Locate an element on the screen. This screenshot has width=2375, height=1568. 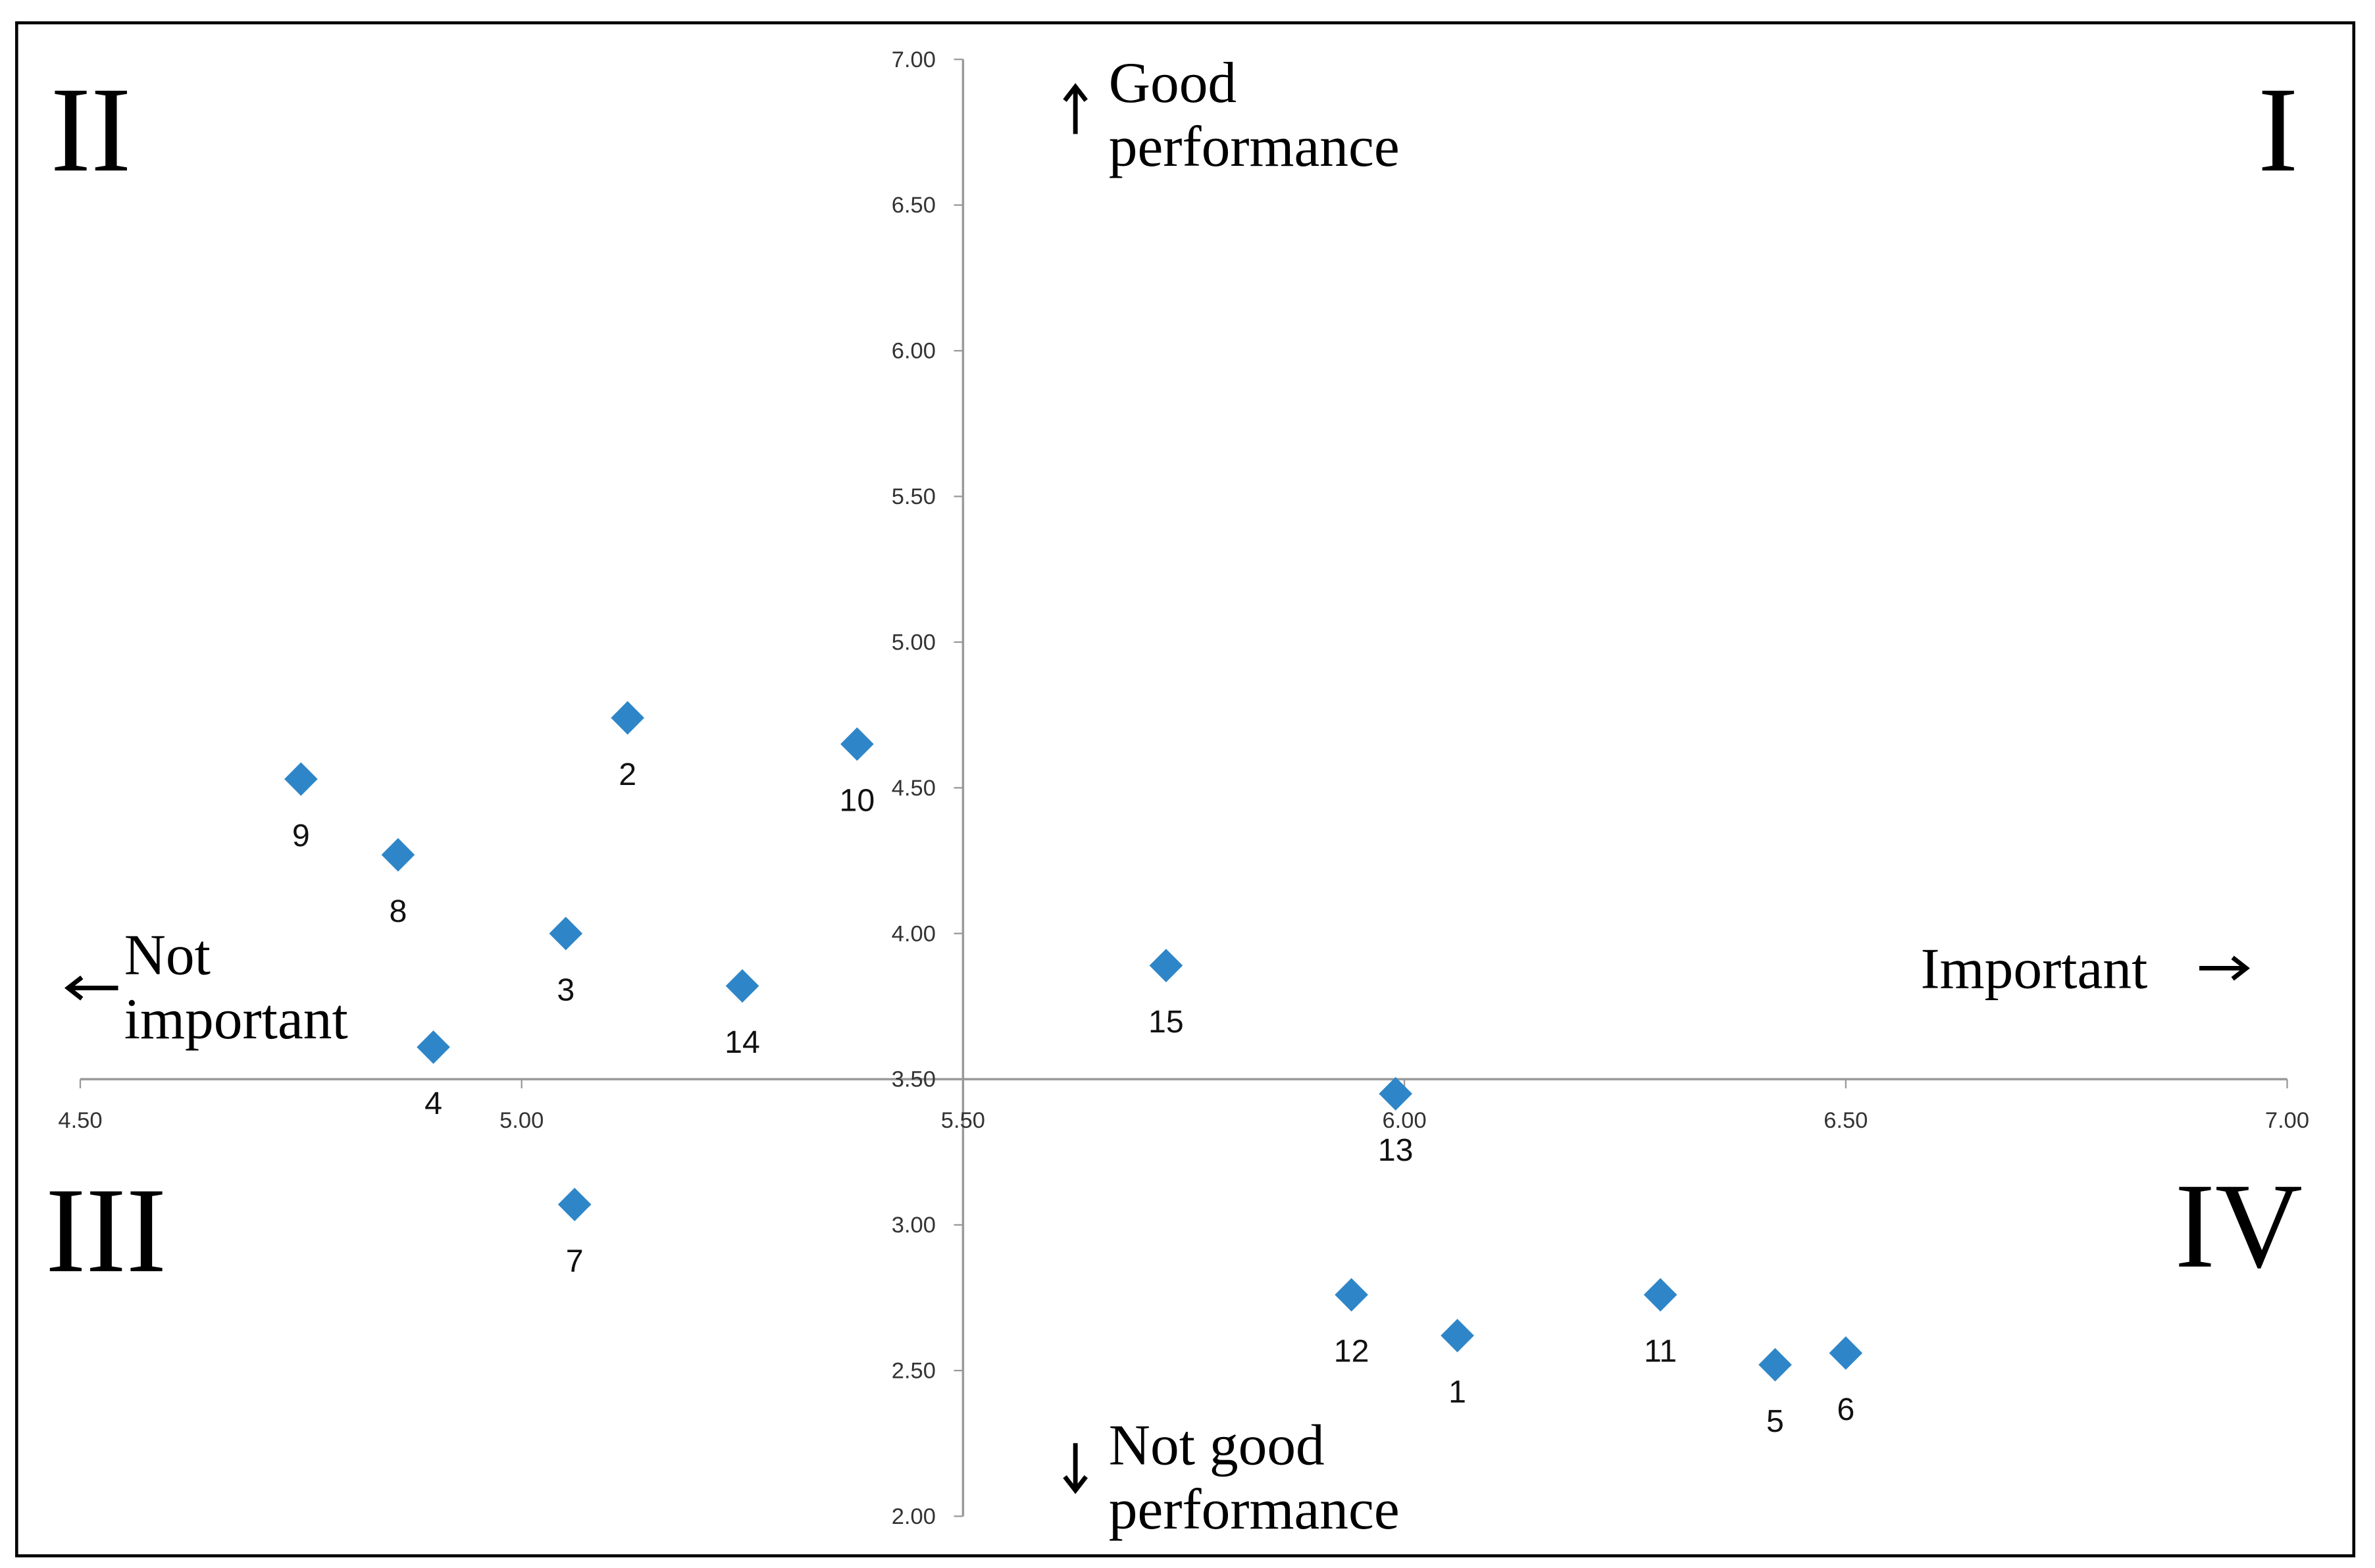
point-label: 12 is located at coordinates (1352, 1351).